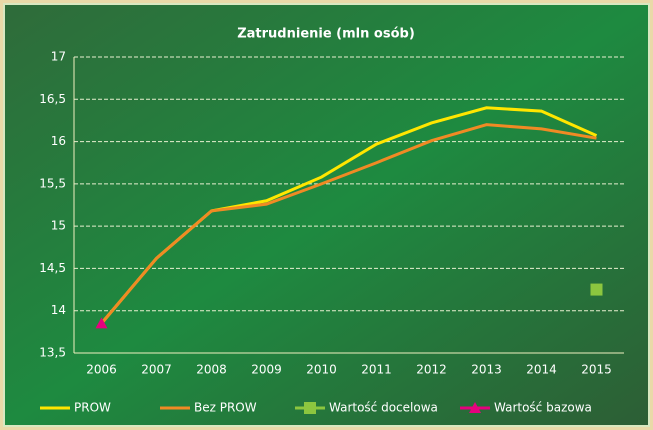 Image resolution: width=653 pixels, height=430 pixels. Describe the element at coordinates (225, 408) in the screenshot. I see `legend-label: Bez PROW` at that location.